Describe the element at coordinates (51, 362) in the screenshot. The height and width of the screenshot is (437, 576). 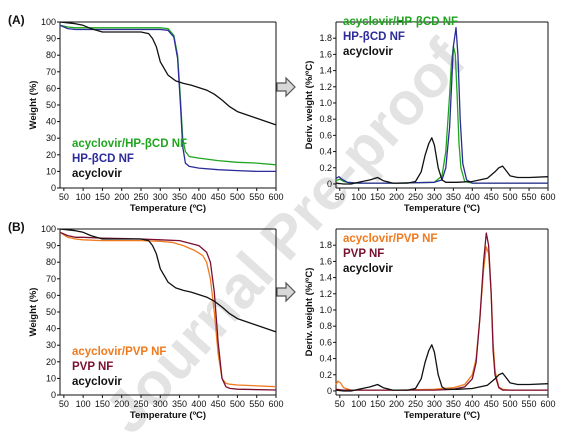
I see `y-tick-label: 20` at that location.